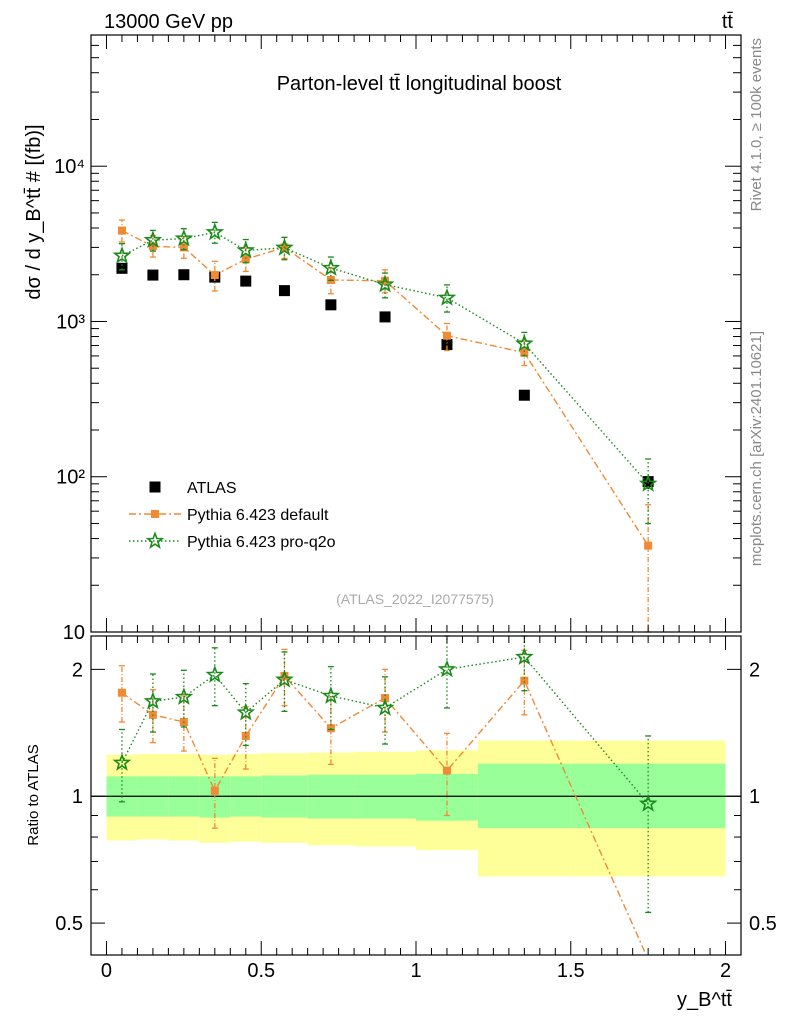 This screenshot has height=1024, width=786. What do you see at coordinates (728, 22) in the screenshot?
I see `process-label: tt̄` at bounding box center [728, 22].